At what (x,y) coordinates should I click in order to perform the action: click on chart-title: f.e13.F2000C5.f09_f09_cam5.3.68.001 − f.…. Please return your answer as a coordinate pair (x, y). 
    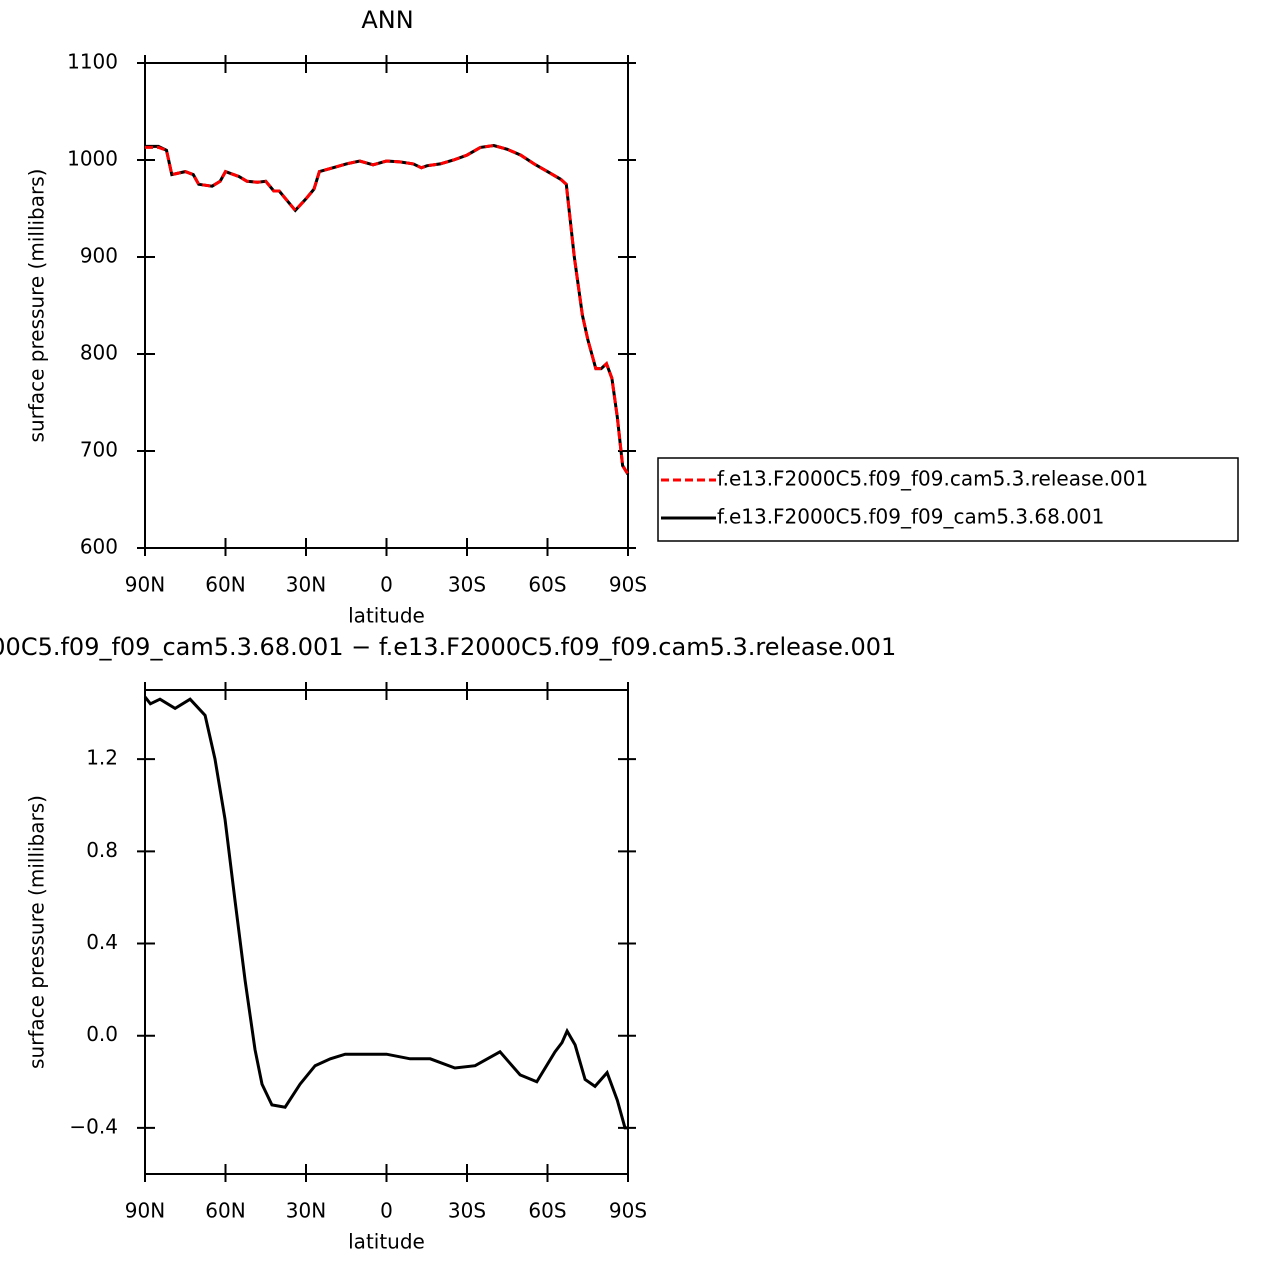
    Looking at the image, I should click on (448, 647).